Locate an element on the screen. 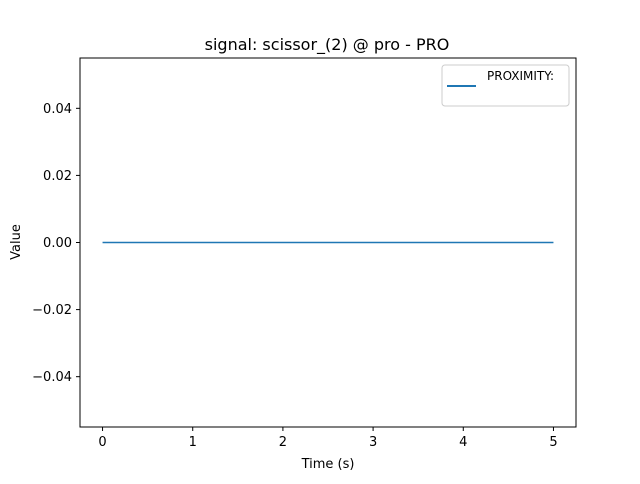  y-tick-label: −0.04 is located at coordinates (52, 377).